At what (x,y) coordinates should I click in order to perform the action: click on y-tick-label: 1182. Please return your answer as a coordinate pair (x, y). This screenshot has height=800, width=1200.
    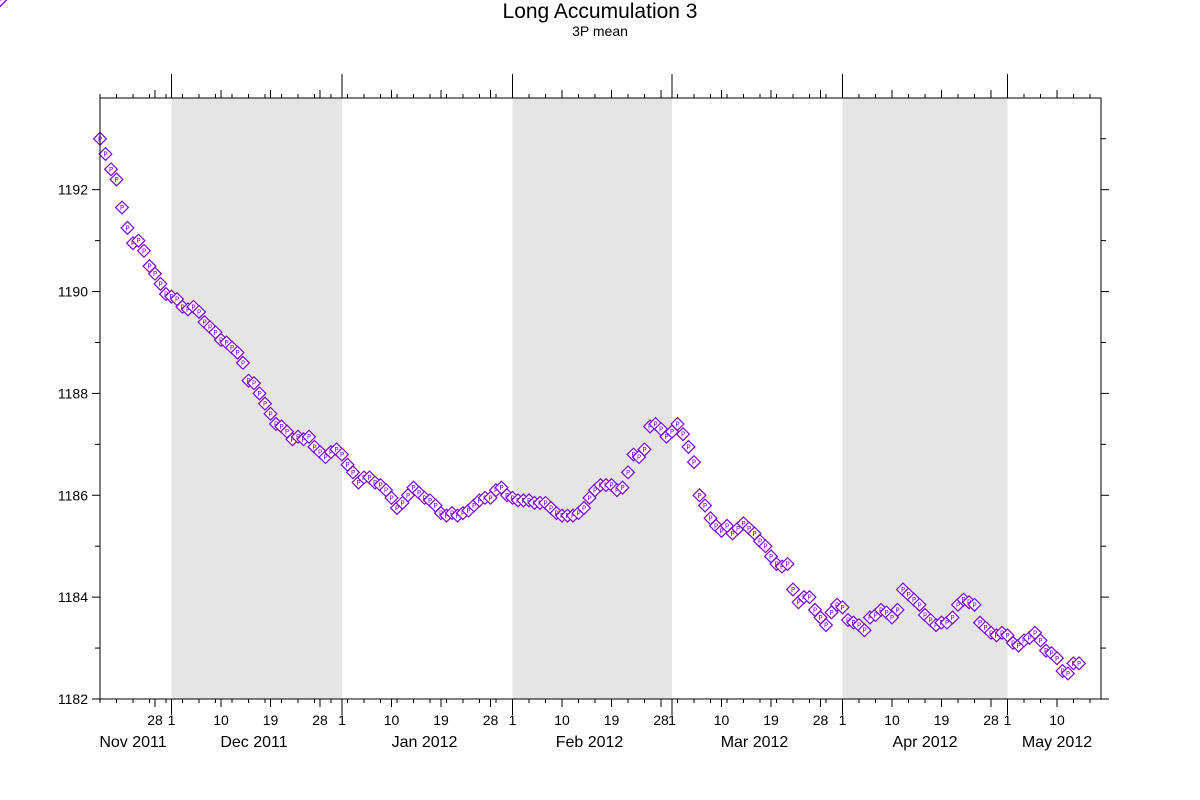
    Looking at the image, I should click on (73, 699).